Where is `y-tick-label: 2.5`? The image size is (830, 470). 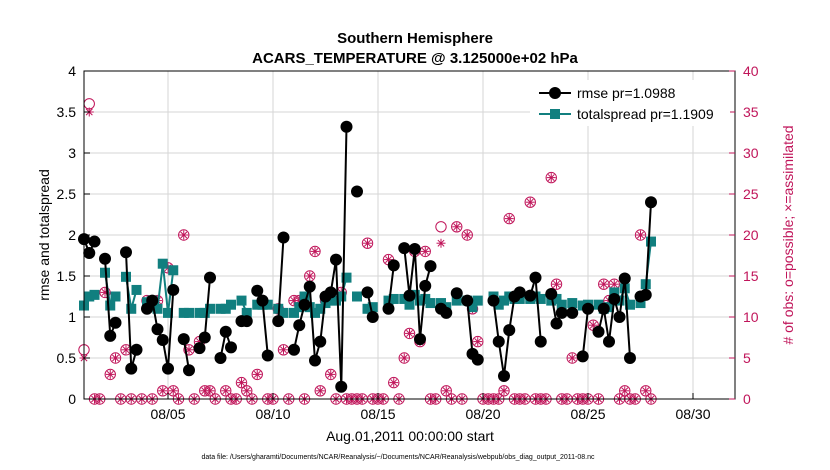 y-tick-label: 2.5 is located at coordinates (67, 194).